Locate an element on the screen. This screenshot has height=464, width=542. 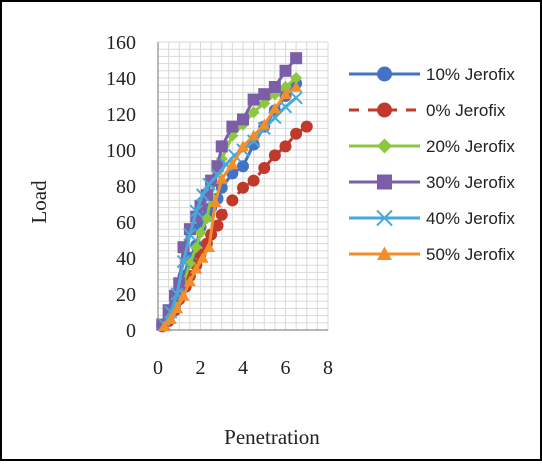
y-tick-label: 100 is located at coordinates (121, 151).